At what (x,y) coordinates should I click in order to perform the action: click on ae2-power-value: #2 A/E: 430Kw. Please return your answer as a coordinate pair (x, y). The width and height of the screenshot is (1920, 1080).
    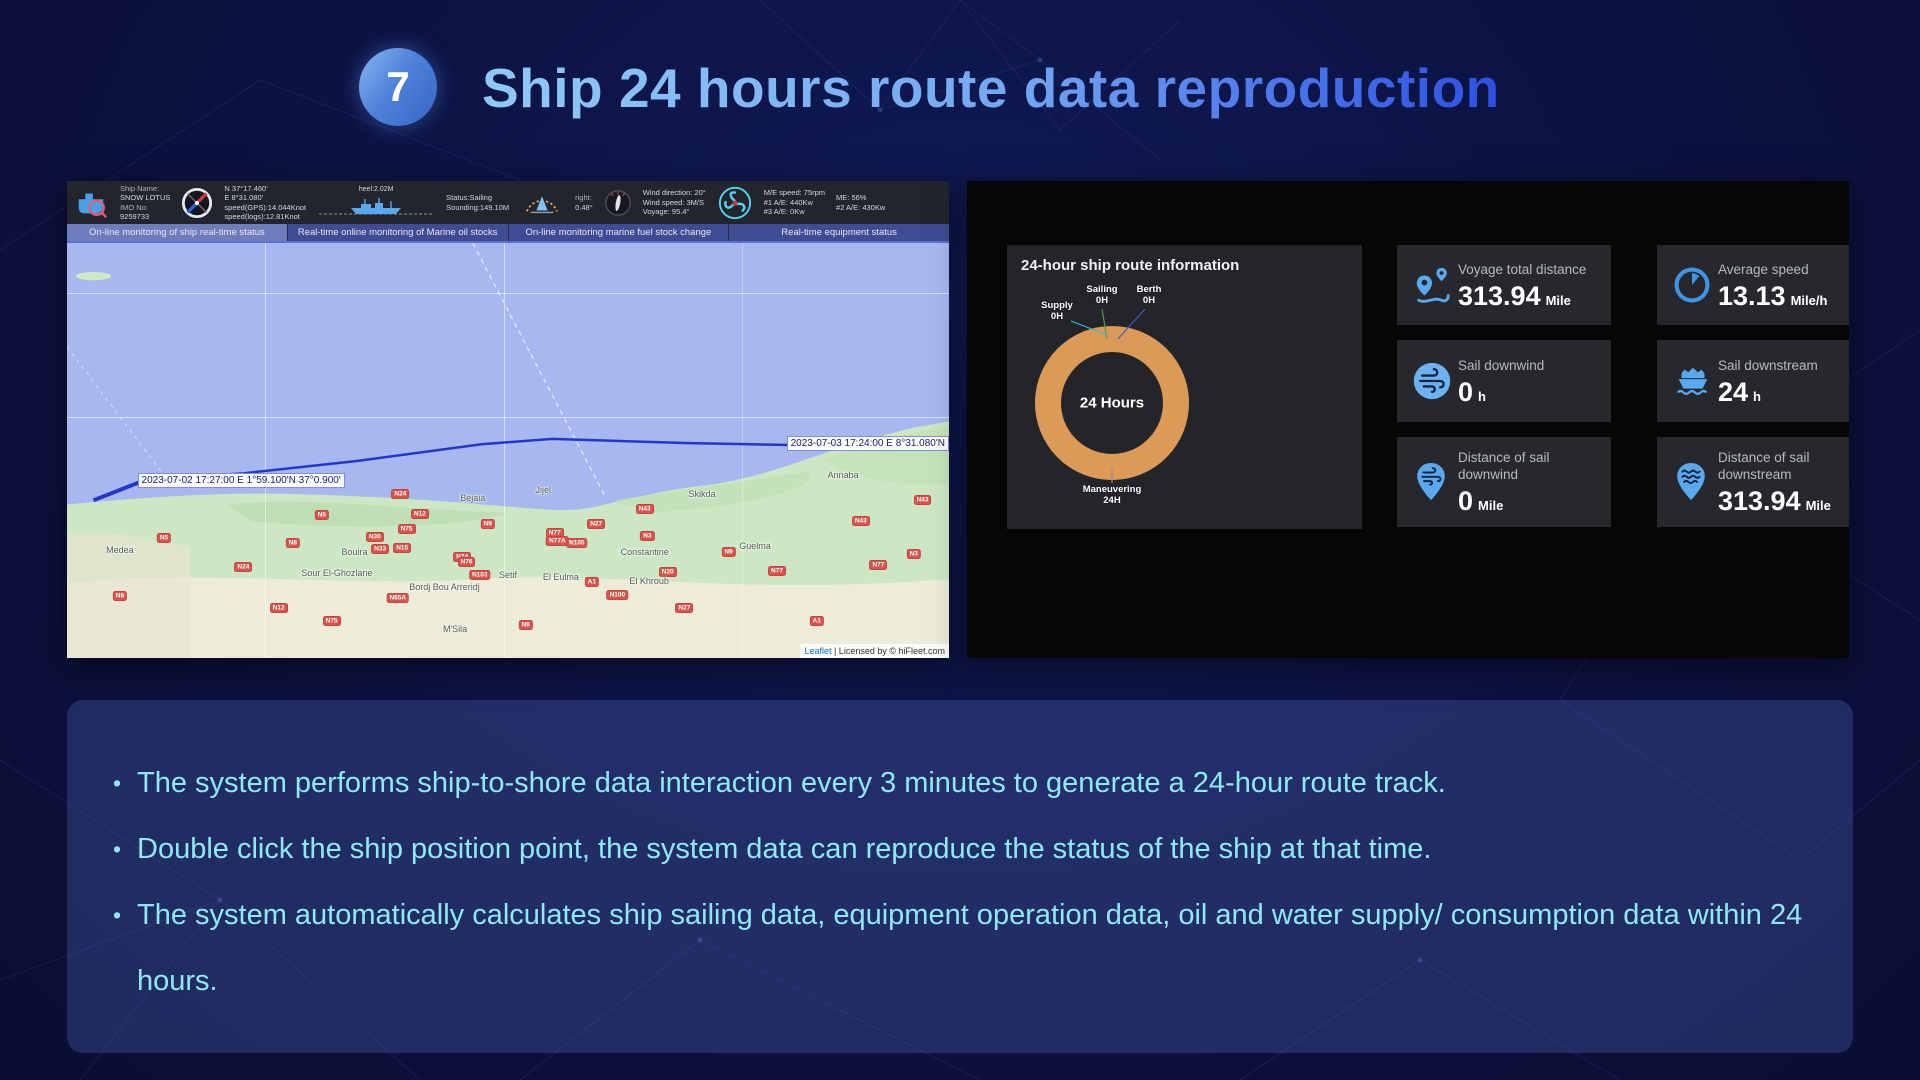
    Looking at the image, I should click on (861, 207).